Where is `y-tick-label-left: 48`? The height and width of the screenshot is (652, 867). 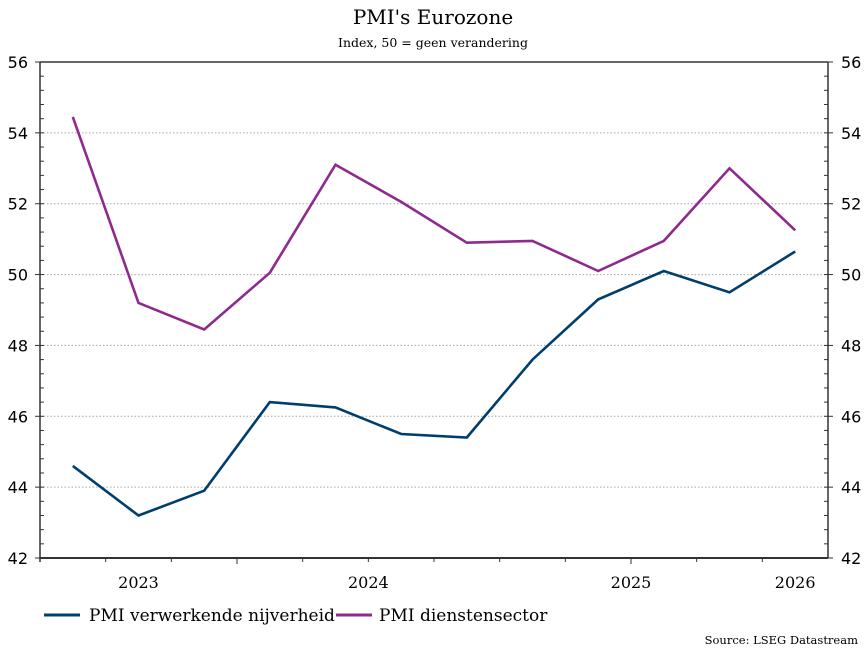
y-tick-label-left: 48 is located at coordinates (18, 345).